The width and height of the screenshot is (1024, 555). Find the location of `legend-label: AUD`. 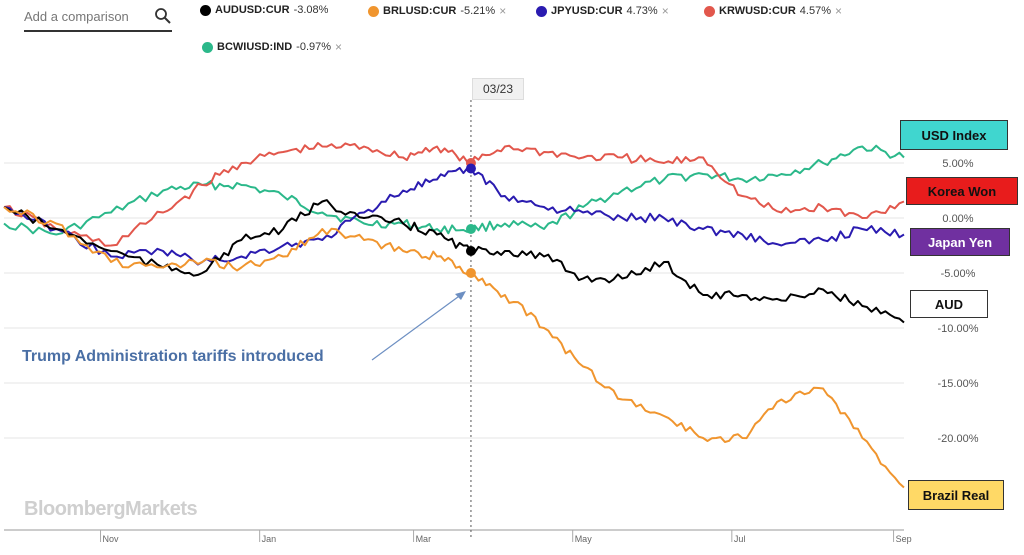

legend-label: AUD is located at coordinates (949, 304).